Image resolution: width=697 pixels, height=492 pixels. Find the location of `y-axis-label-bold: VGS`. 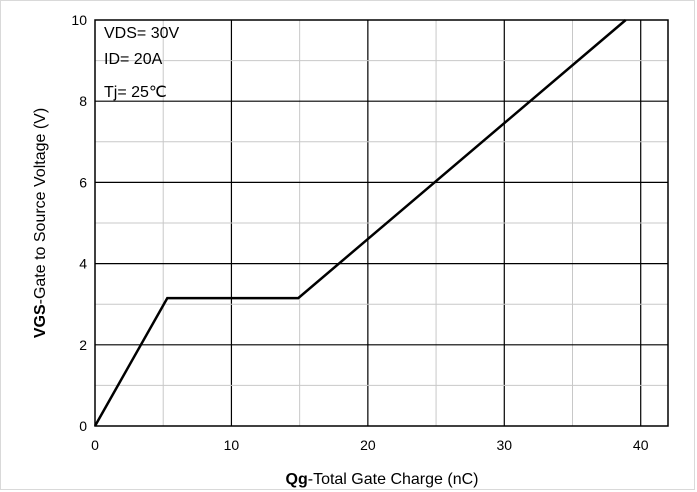

y-axis-label-bold: VGS is located at coordinates (40, 321).